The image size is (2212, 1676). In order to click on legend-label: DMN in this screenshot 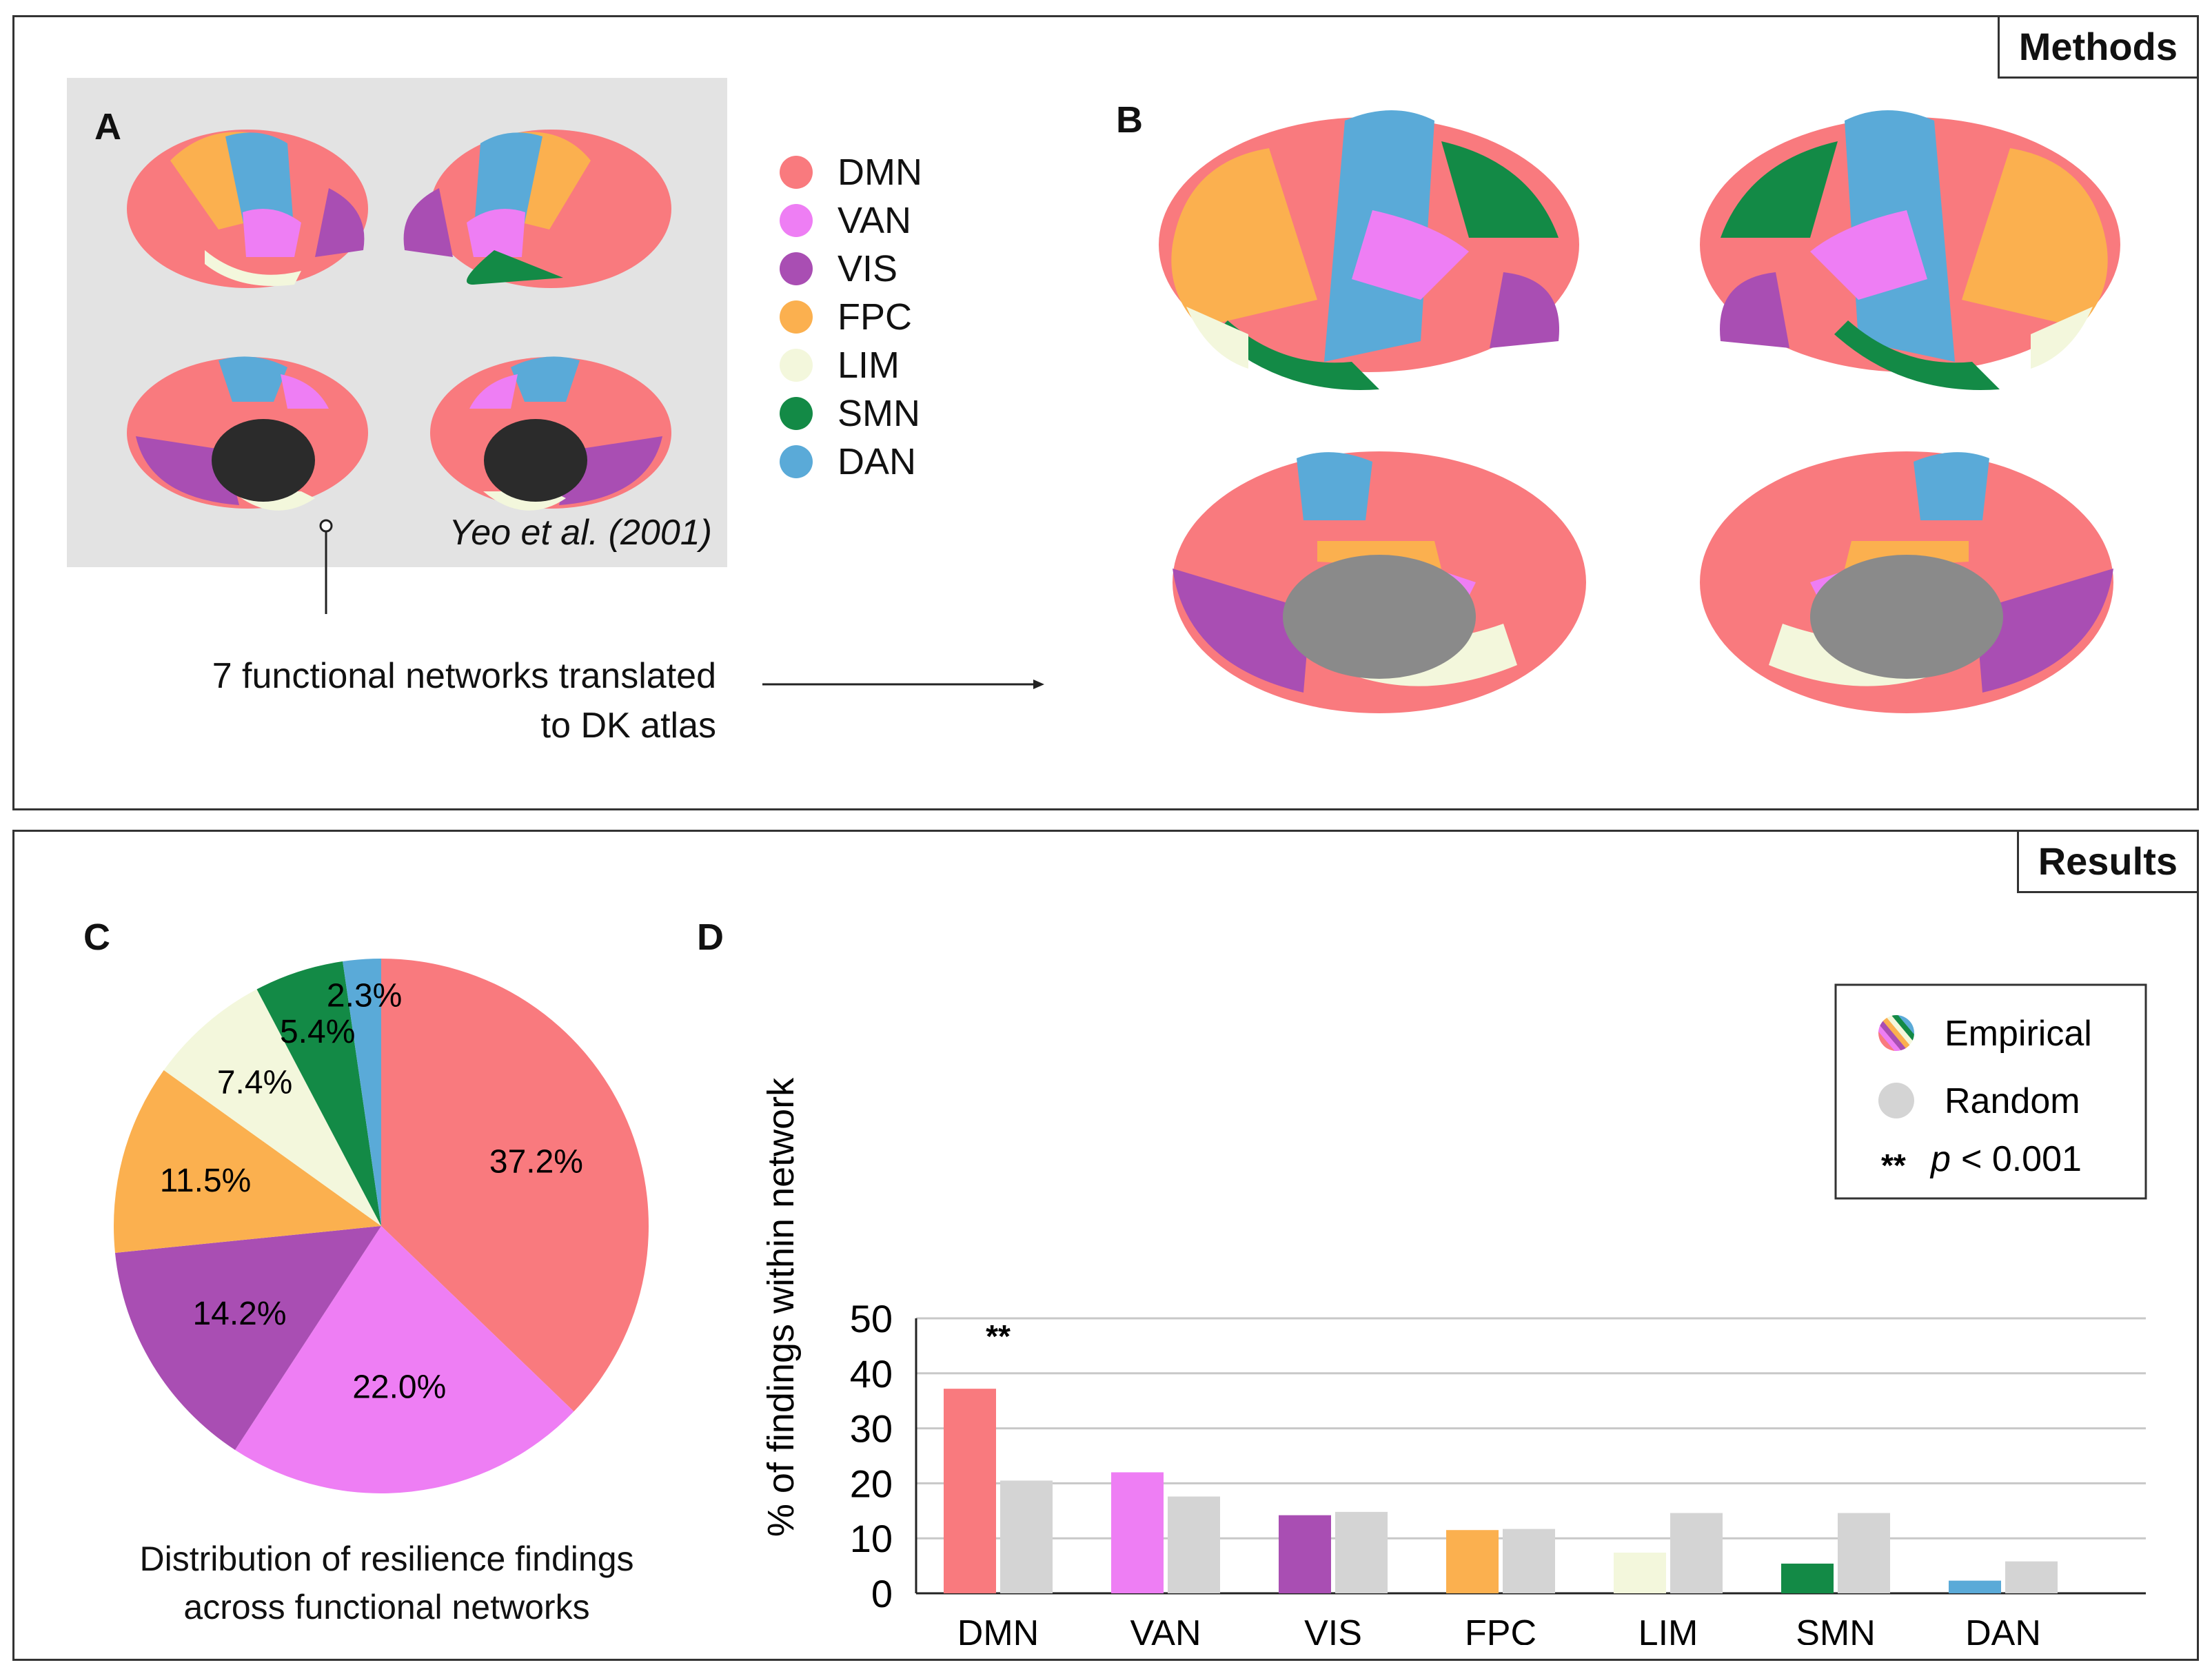, I will do `click(880, 172)`.